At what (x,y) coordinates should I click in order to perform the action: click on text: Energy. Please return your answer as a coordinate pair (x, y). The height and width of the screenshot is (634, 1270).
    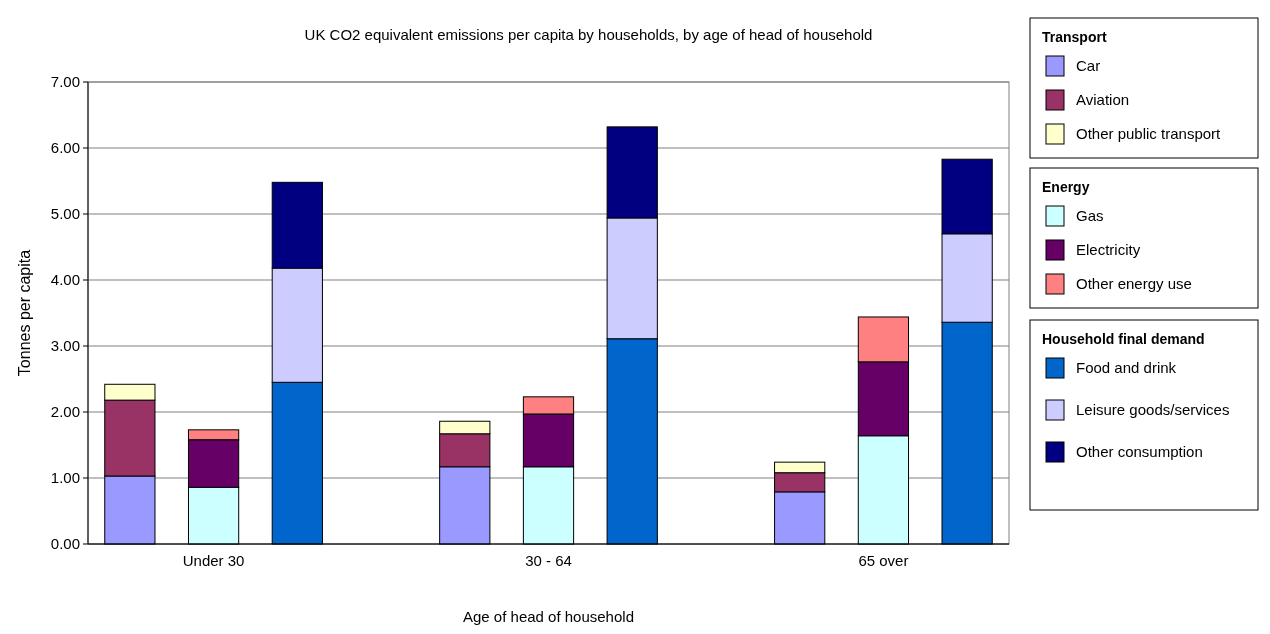
    Looking at the image, I should click on (1066, 187).